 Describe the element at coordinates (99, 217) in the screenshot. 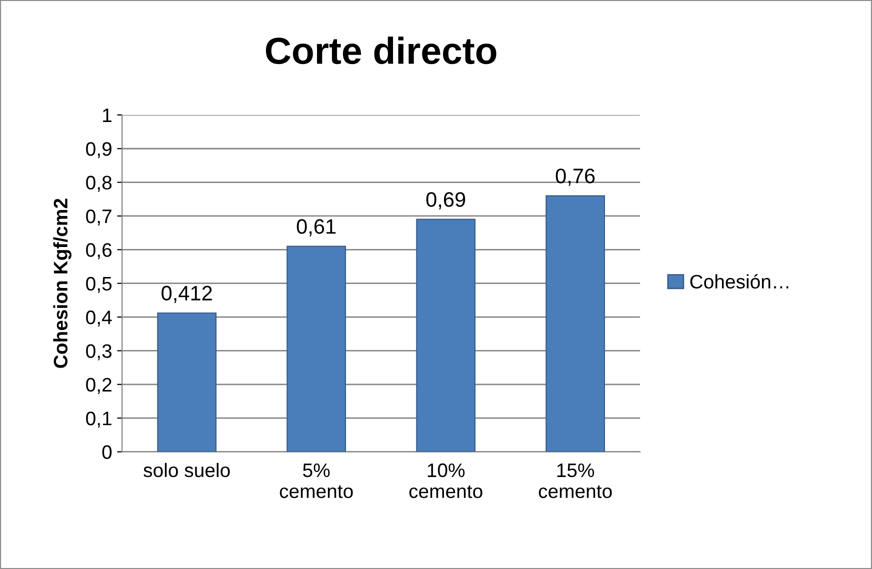

I see `y-tick-label: 0,7` at that location.